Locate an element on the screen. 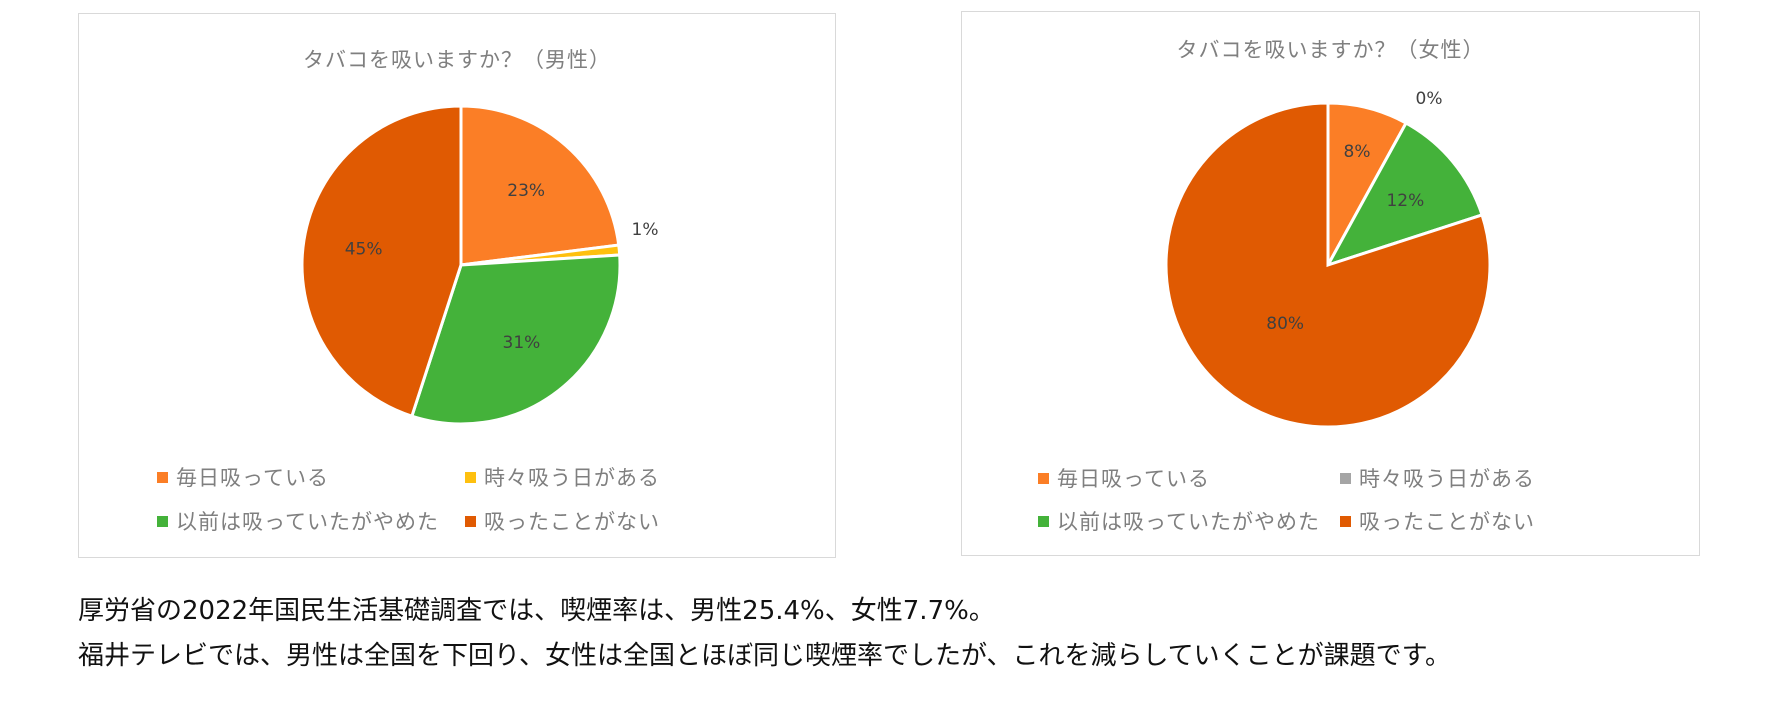  female-data-label-daily: 8% is located at coordinates (1357, 152).